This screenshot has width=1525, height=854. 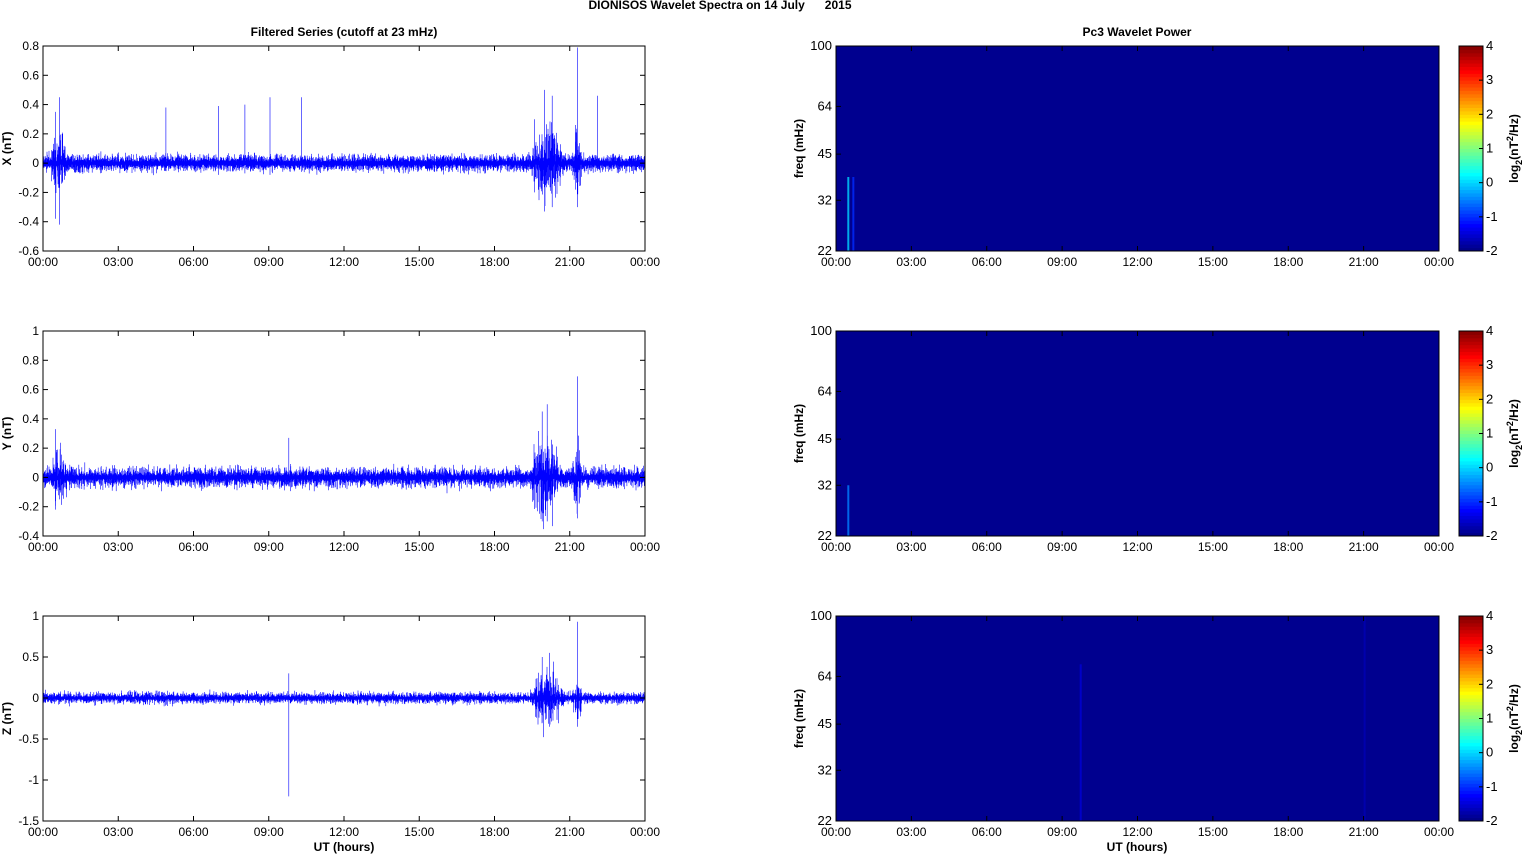 I want to click on y-tick-label: -0.6, so click(x=28, y=251).